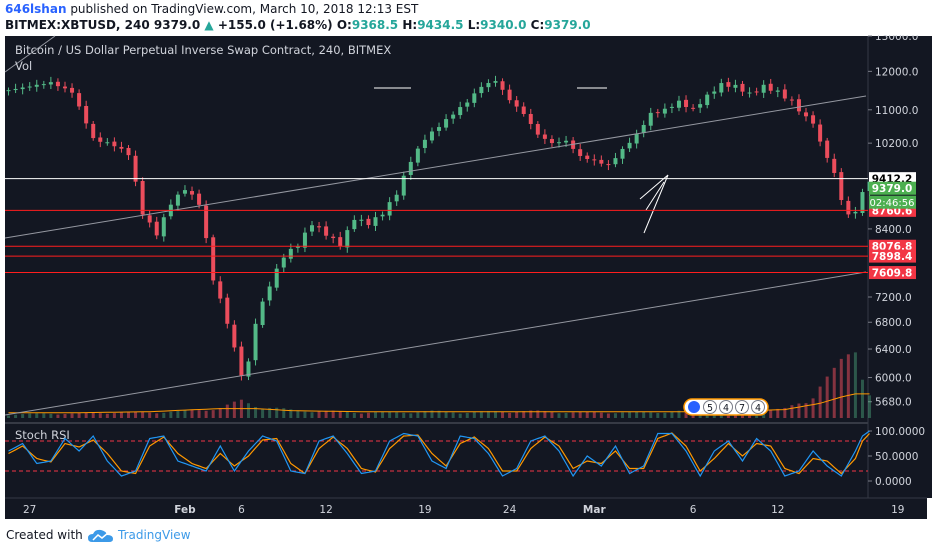  I want to click on event-marker-count: 7, so click(742, 408).